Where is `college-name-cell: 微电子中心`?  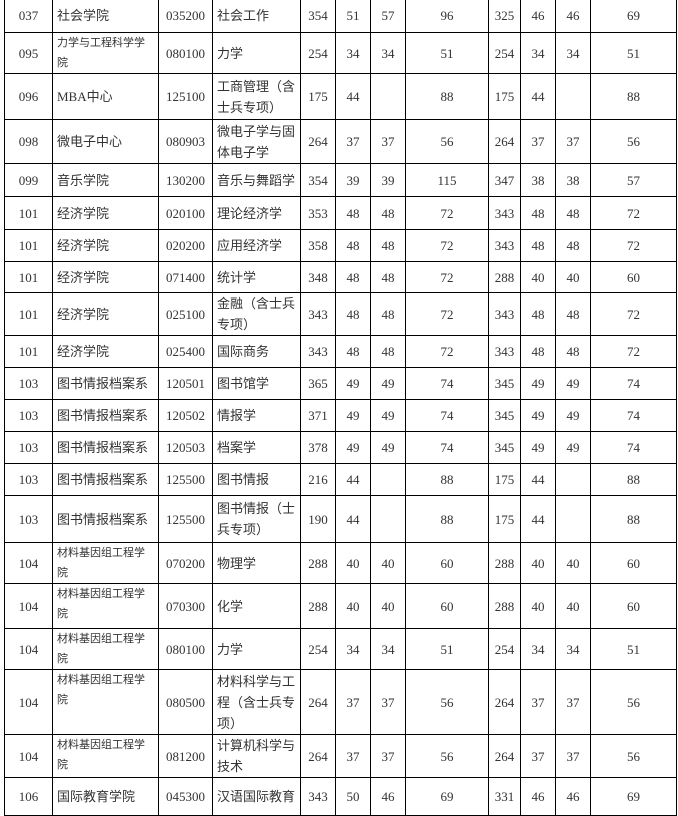 college-name-cell: 微电子中心 is located at coordinates (105, 141).